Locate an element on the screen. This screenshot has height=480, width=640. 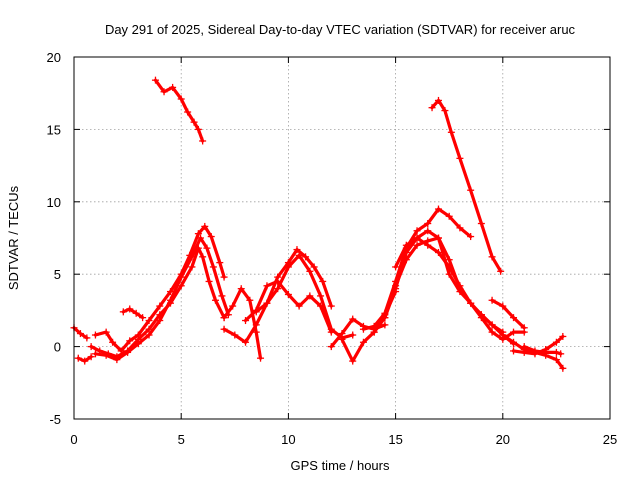
series-arc-small-2.5 is located at coordinates (133, 313).